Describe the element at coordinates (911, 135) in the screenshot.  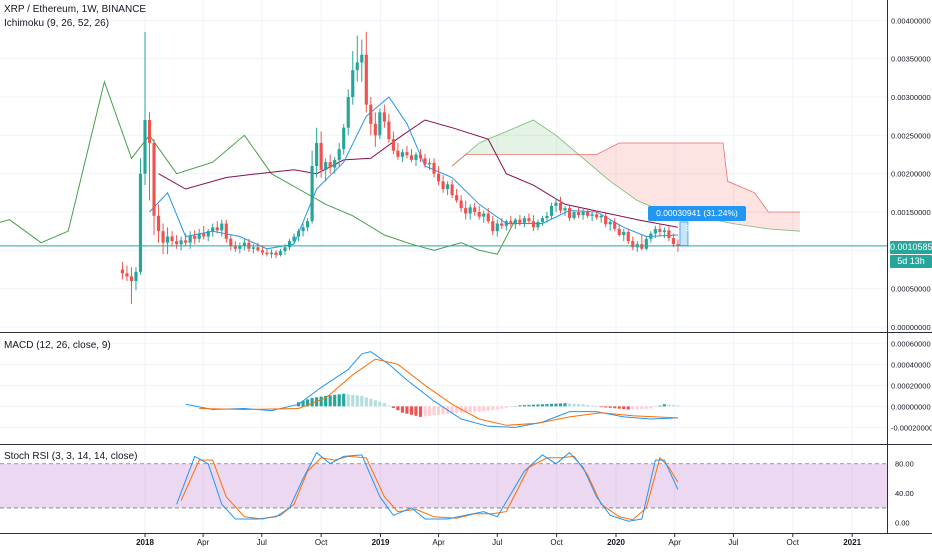
I see `price-axis-label: 0.00250000` at that location.